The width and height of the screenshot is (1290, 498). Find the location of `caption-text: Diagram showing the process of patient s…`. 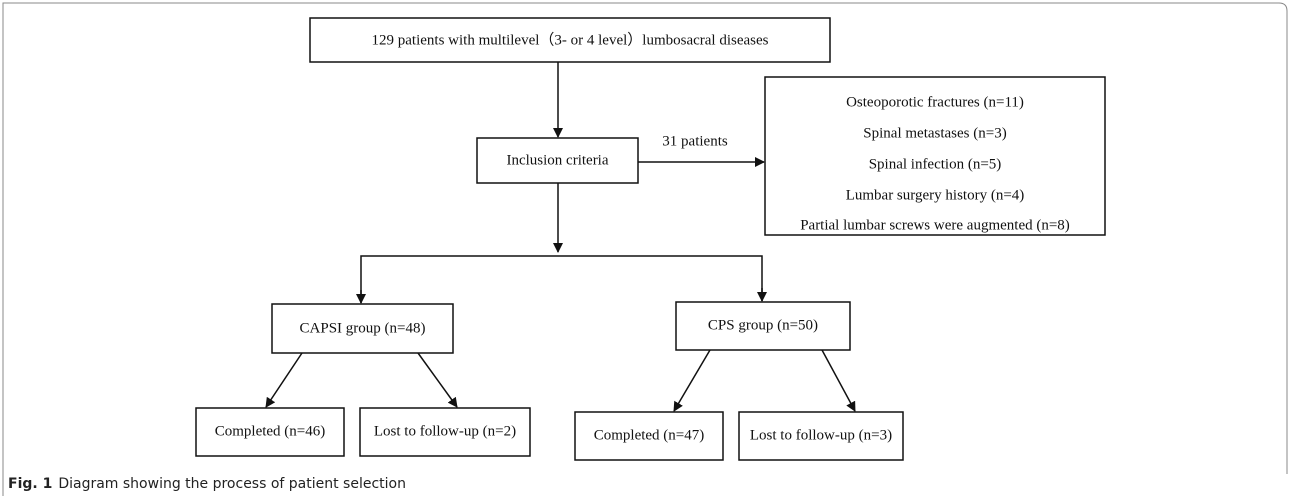

caption-text: Diagram showing the process of patient s… is located at coordinates (232, 484).